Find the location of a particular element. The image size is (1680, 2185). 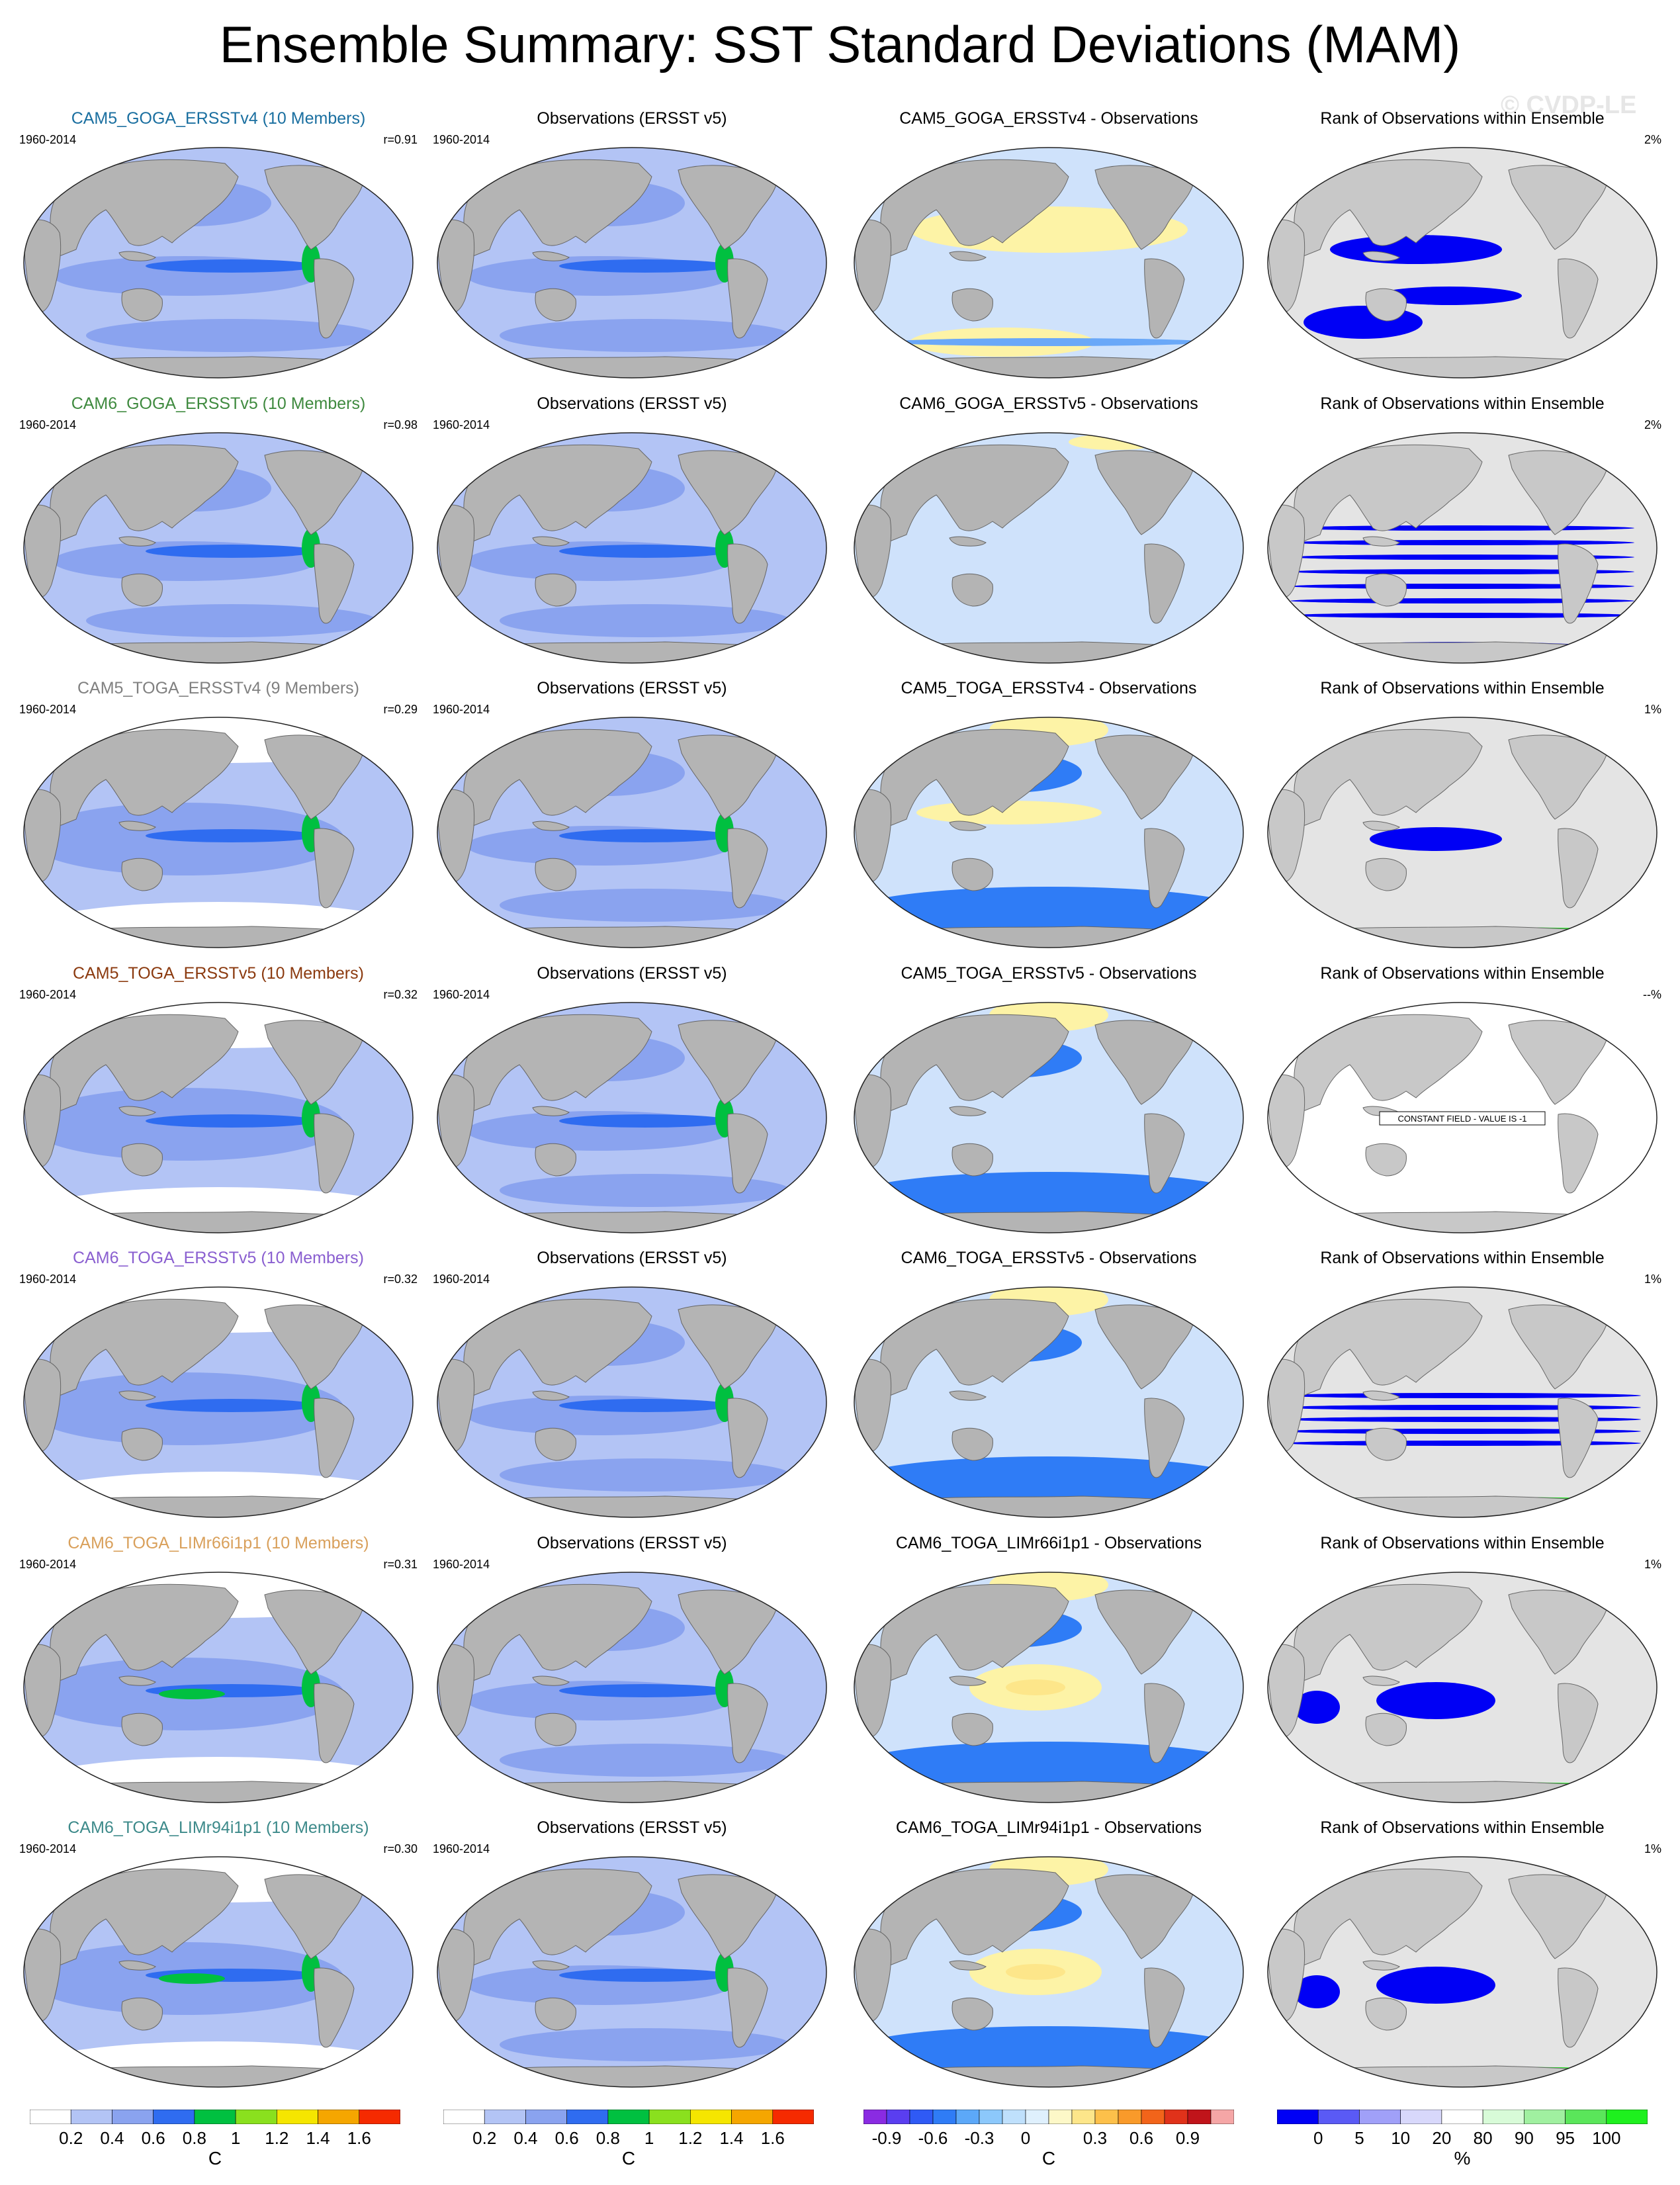

panel-diff-row-5: CAM6_TOGA_ERSSTv5 - Observations is located at coordinates (1048, 1384).